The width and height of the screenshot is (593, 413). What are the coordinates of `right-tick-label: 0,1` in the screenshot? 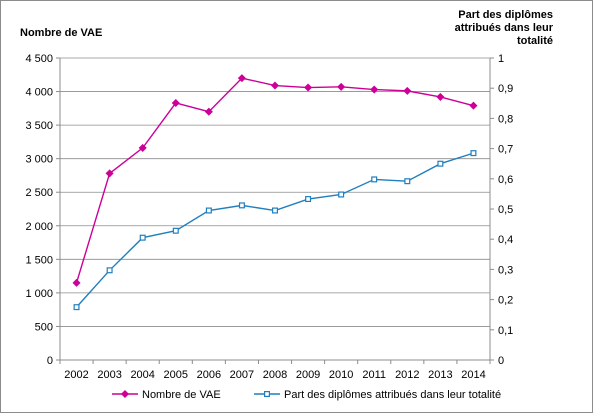 It's located at (505, 331).